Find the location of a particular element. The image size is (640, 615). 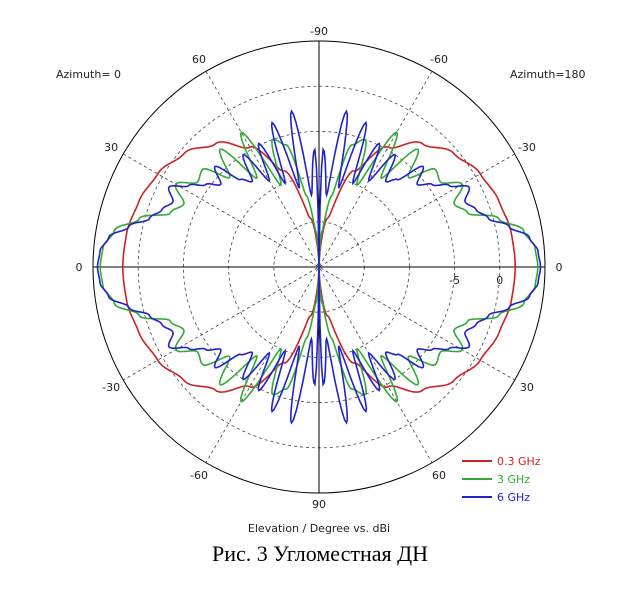

legend-label: 3 GHz is located at coordinates (513, 479).